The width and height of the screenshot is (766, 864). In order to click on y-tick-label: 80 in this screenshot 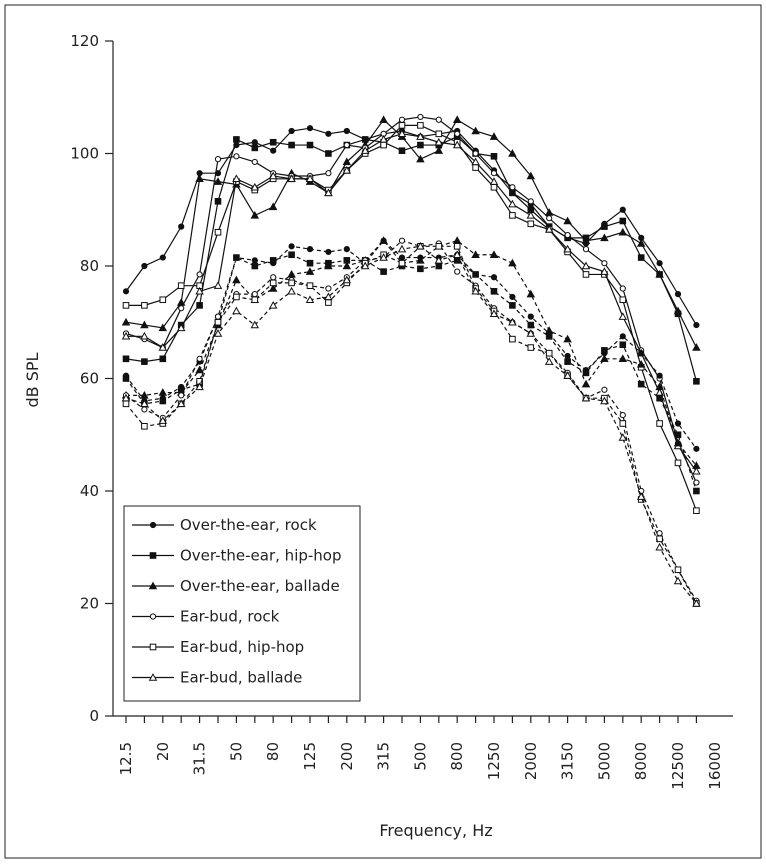, I will do `click(89, 266)`.